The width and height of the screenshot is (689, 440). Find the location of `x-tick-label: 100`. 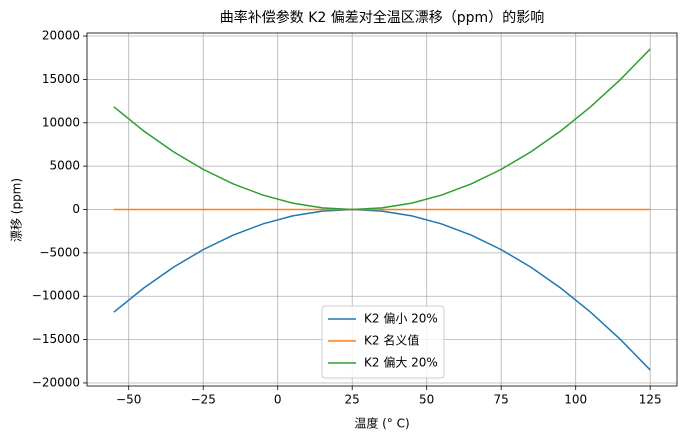

x-tick-label: 100 is located at coordinates (575, 400).